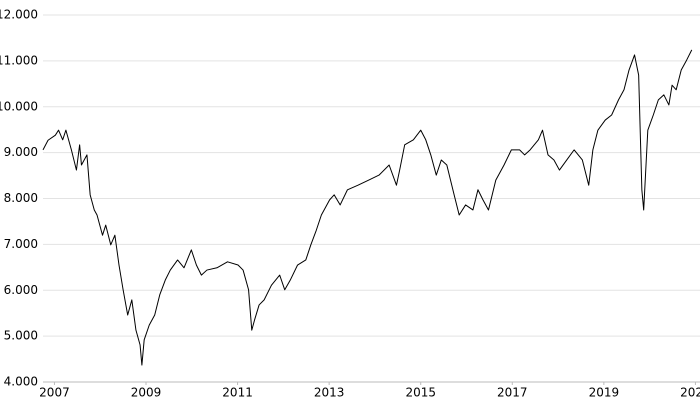  Describe the element at coordinates (329, 393) in the screenshot. I see `x-tick-label: 2013` at that location.